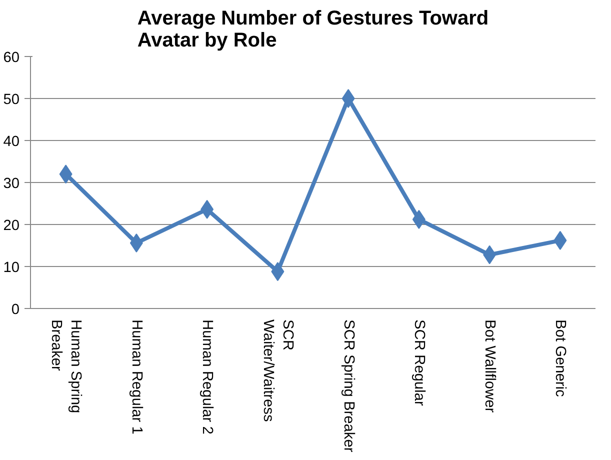 The width and height of the screenshot is (611, 460). What do you see at coordinates (11, 142) in the screenshot?
I see `y-tick-label: 40` at bounding box center [11, 142].